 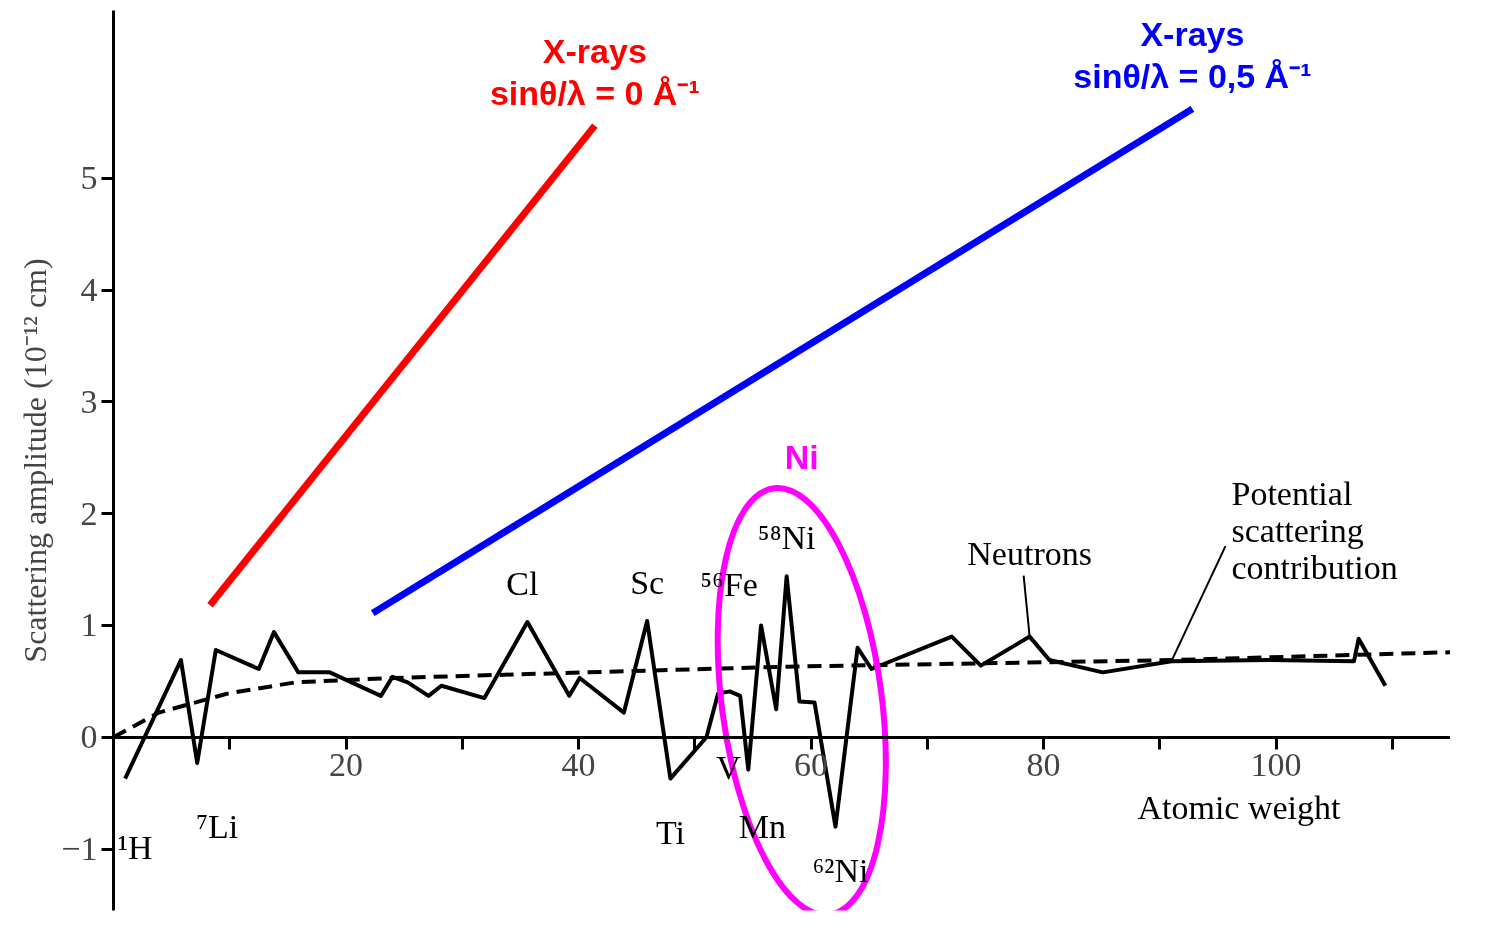 What do you see at coordinates (135, 847) in the screenshot?
I see `annotation: ¹H` at bounding box center [135, 847].